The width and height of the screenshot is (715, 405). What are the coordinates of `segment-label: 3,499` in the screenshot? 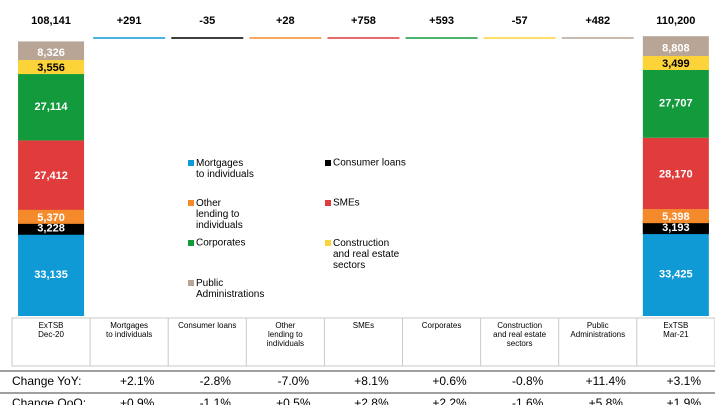 It's located at (676, 64).